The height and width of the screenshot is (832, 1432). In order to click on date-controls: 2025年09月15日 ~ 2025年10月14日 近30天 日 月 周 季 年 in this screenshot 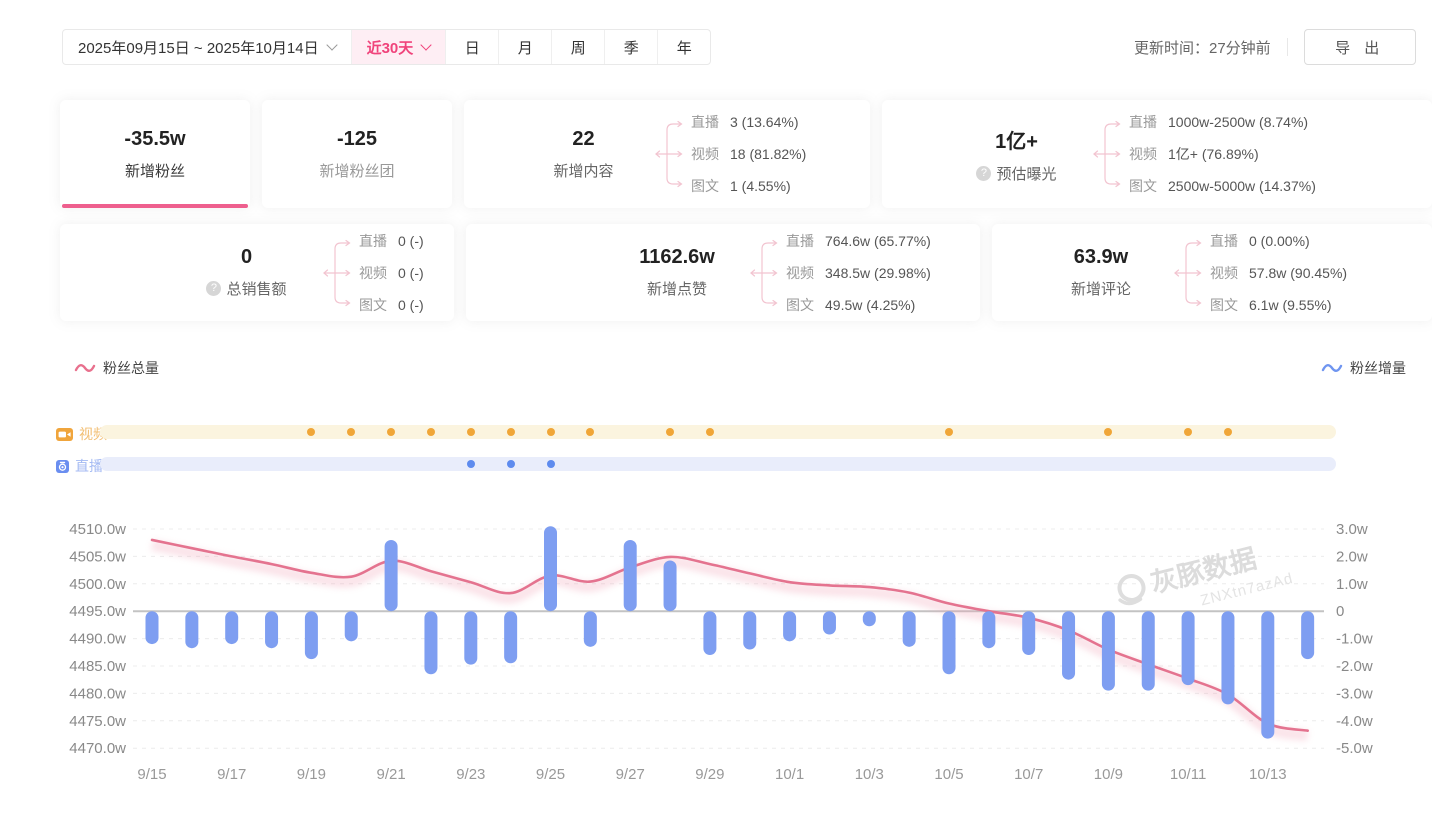, I will do `click(387, 47)`.